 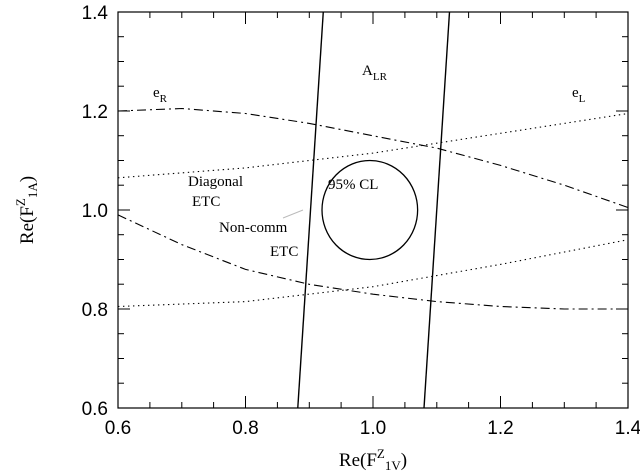 I want to click on annotation-pointer, so click(x=293, y=214).